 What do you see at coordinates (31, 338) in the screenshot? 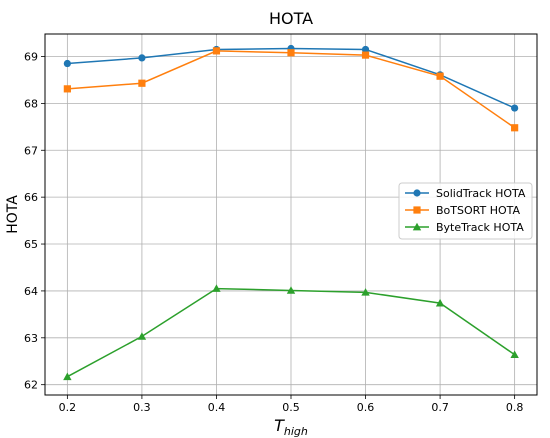
I see `y-tick-label: 63` at bounding box center [31, 338].